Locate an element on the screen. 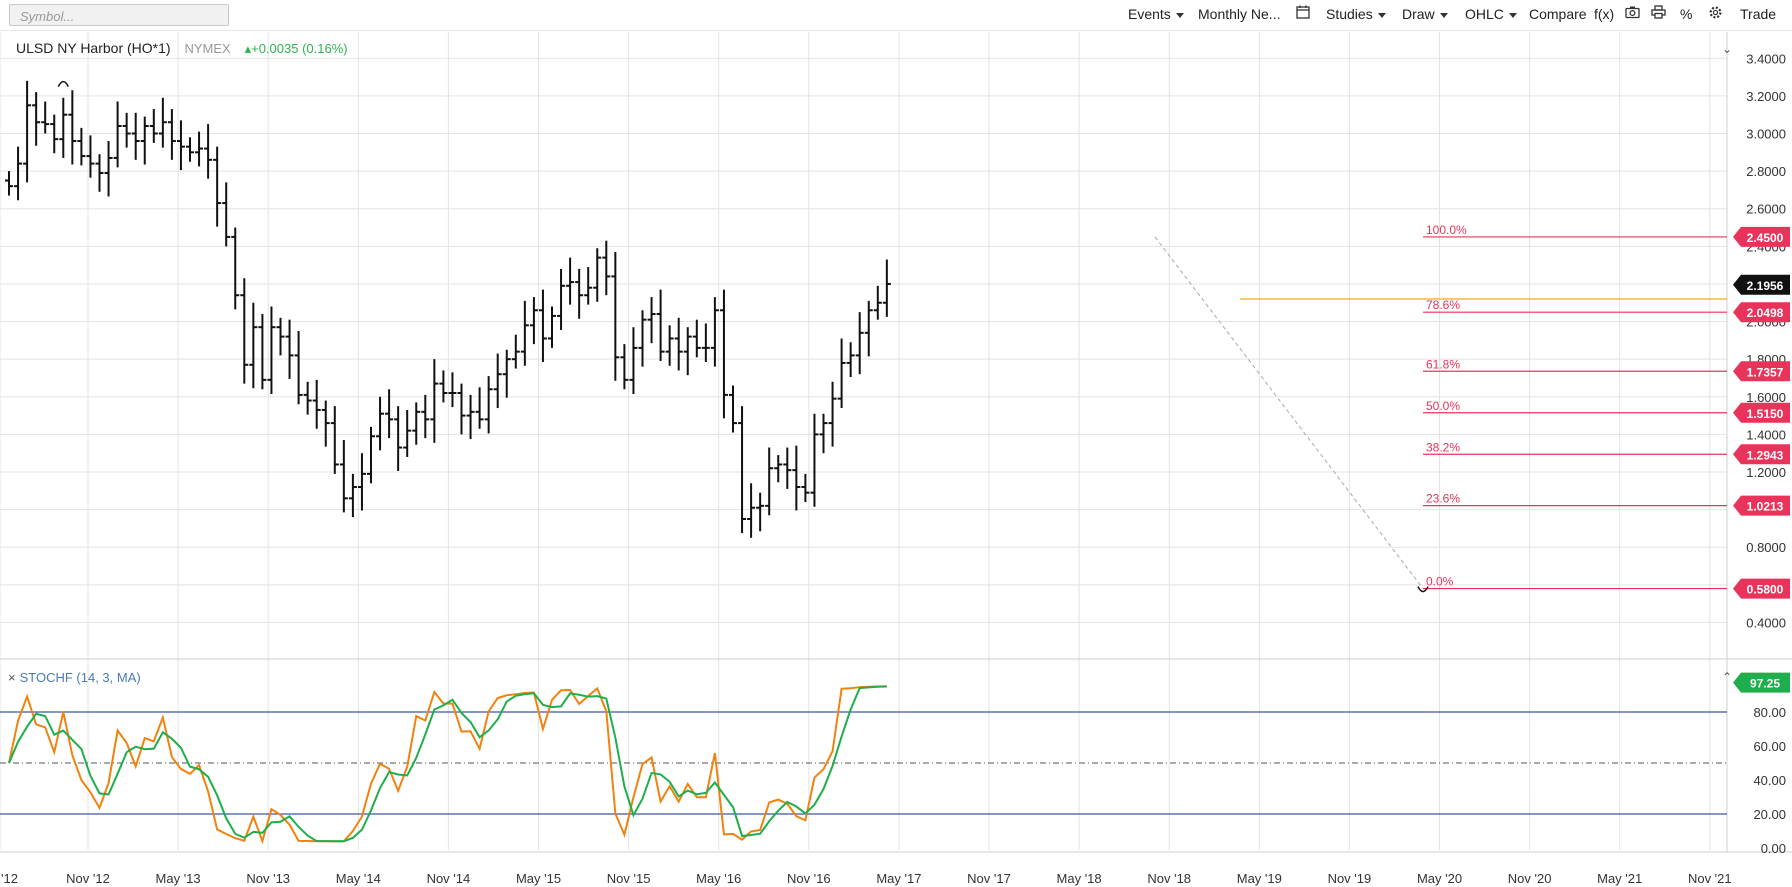  stoch-badge-bg is located at coordinates (1761, 682).